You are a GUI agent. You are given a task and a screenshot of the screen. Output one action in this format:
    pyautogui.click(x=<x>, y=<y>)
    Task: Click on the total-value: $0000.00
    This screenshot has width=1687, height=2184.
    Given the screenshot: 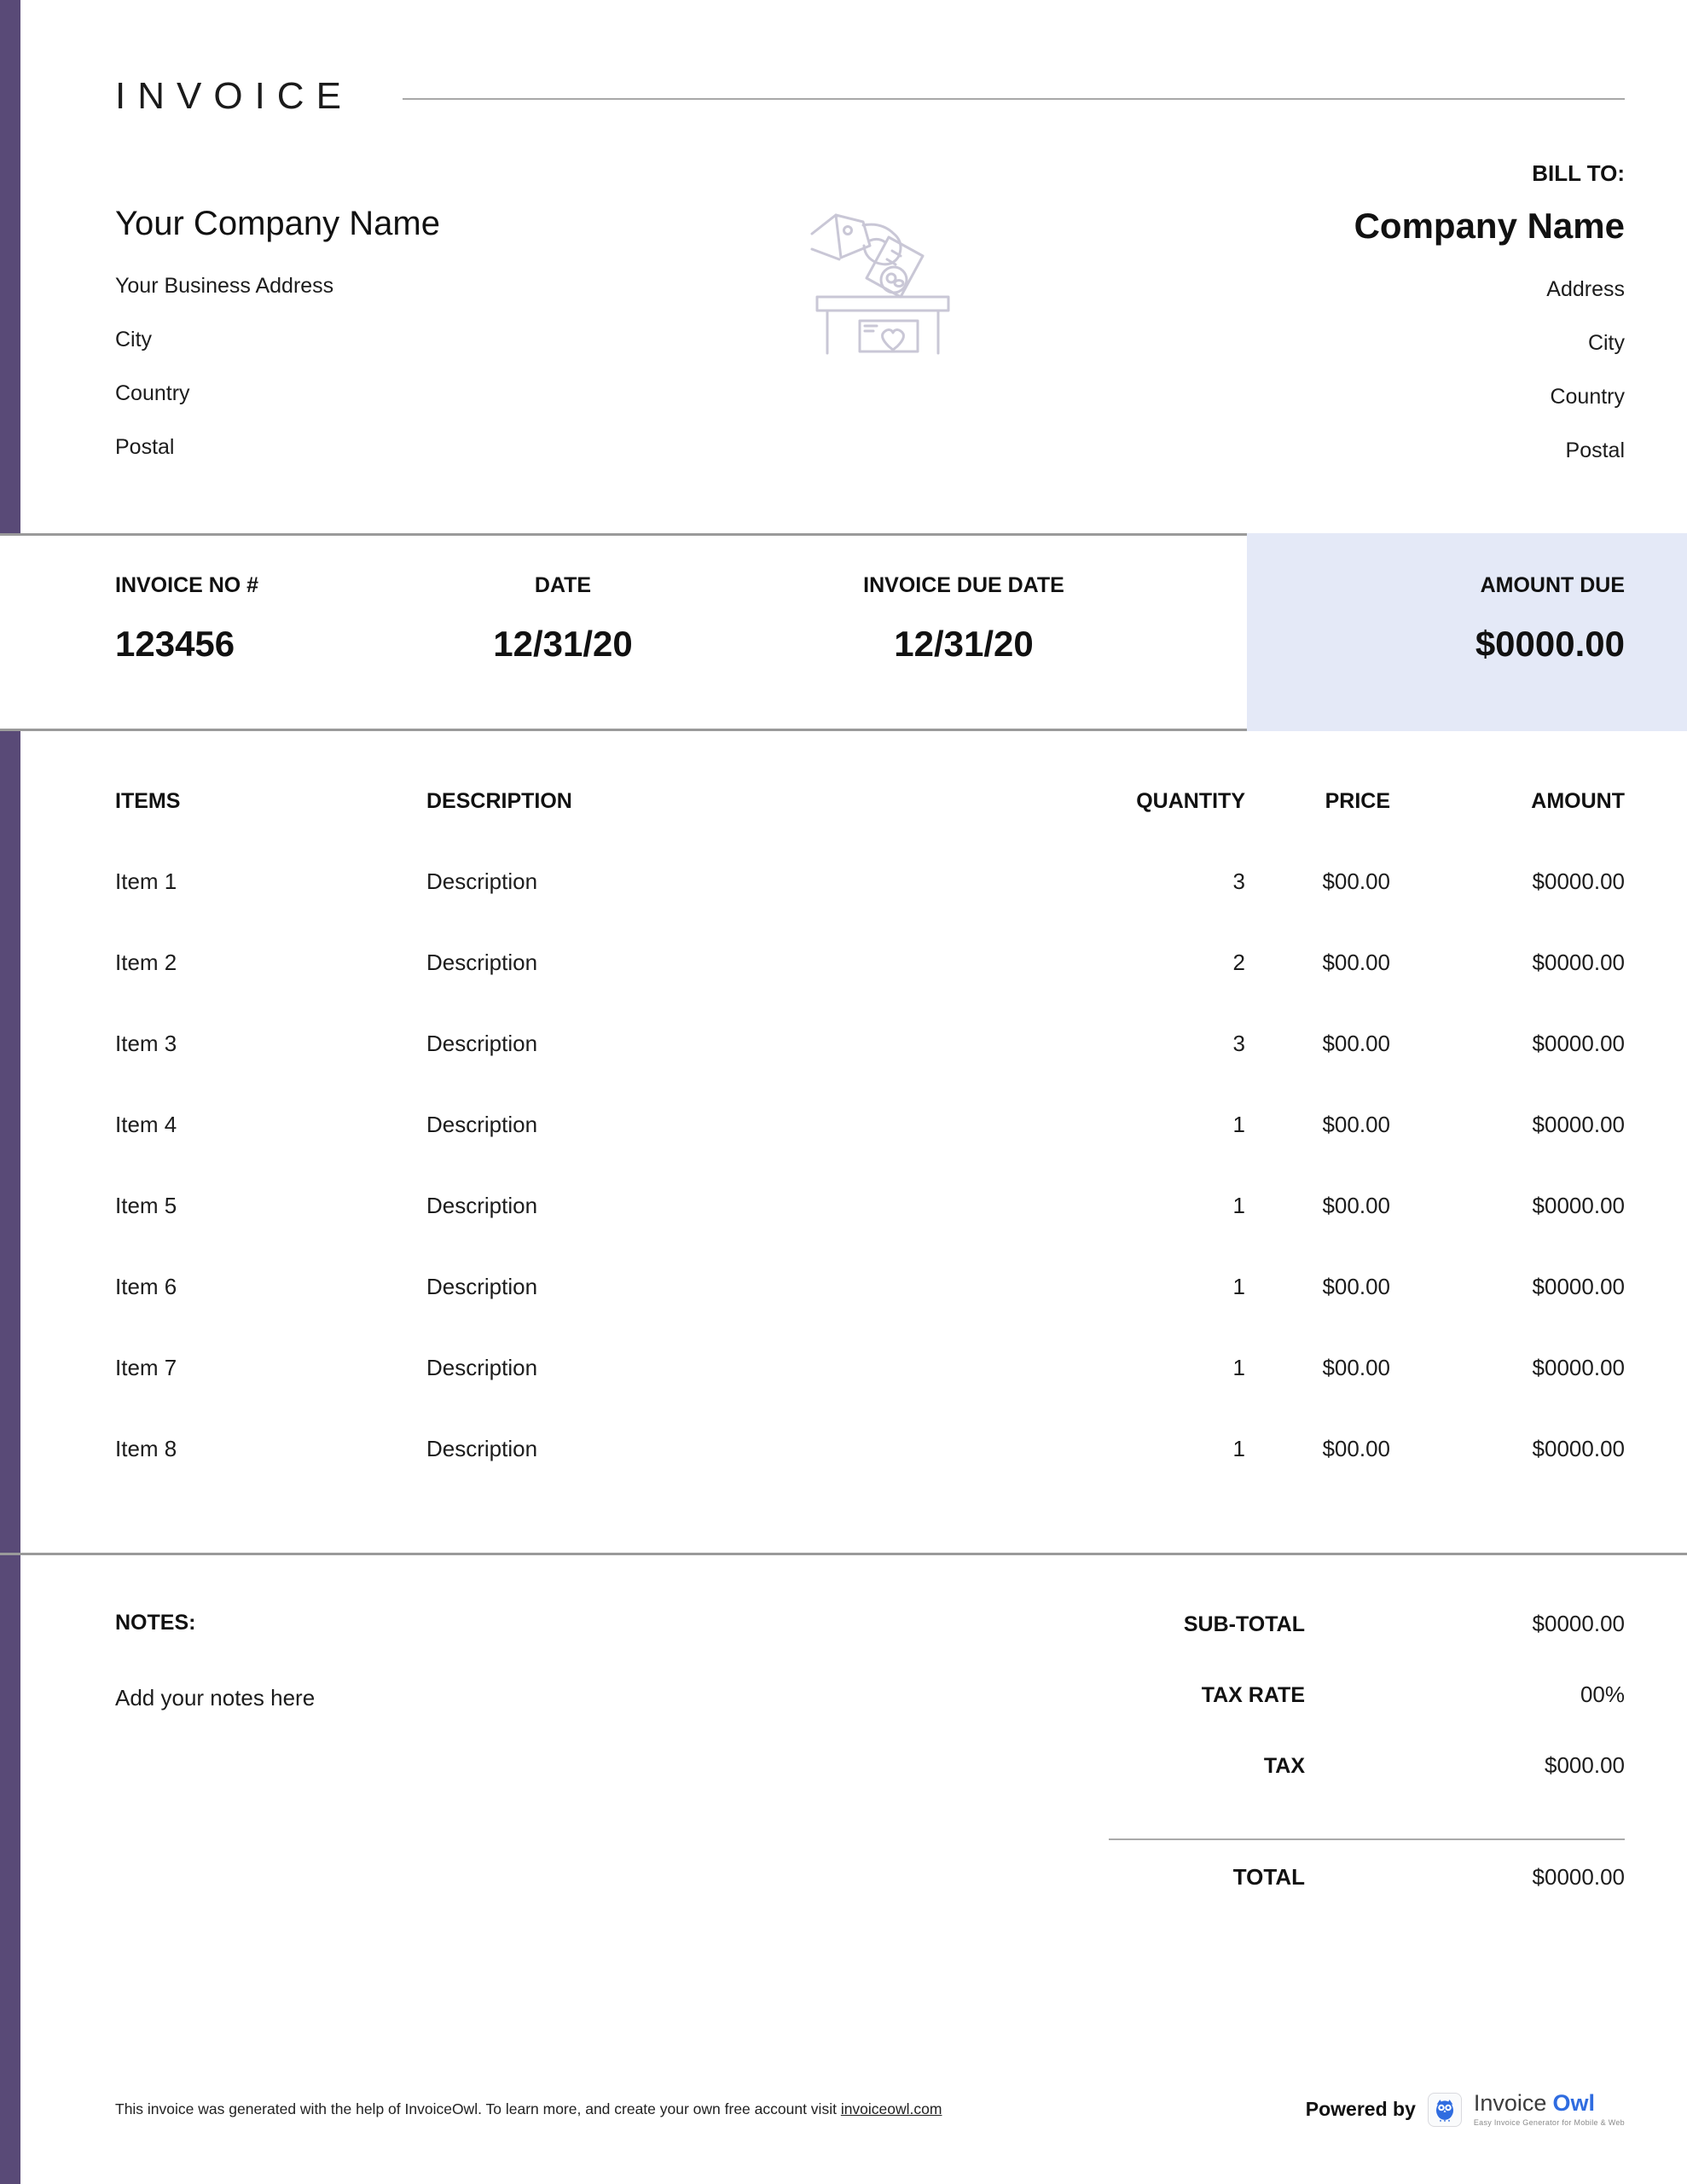 What is the action you would take?
    pyautogui.click(x=1578, y=1877)
    